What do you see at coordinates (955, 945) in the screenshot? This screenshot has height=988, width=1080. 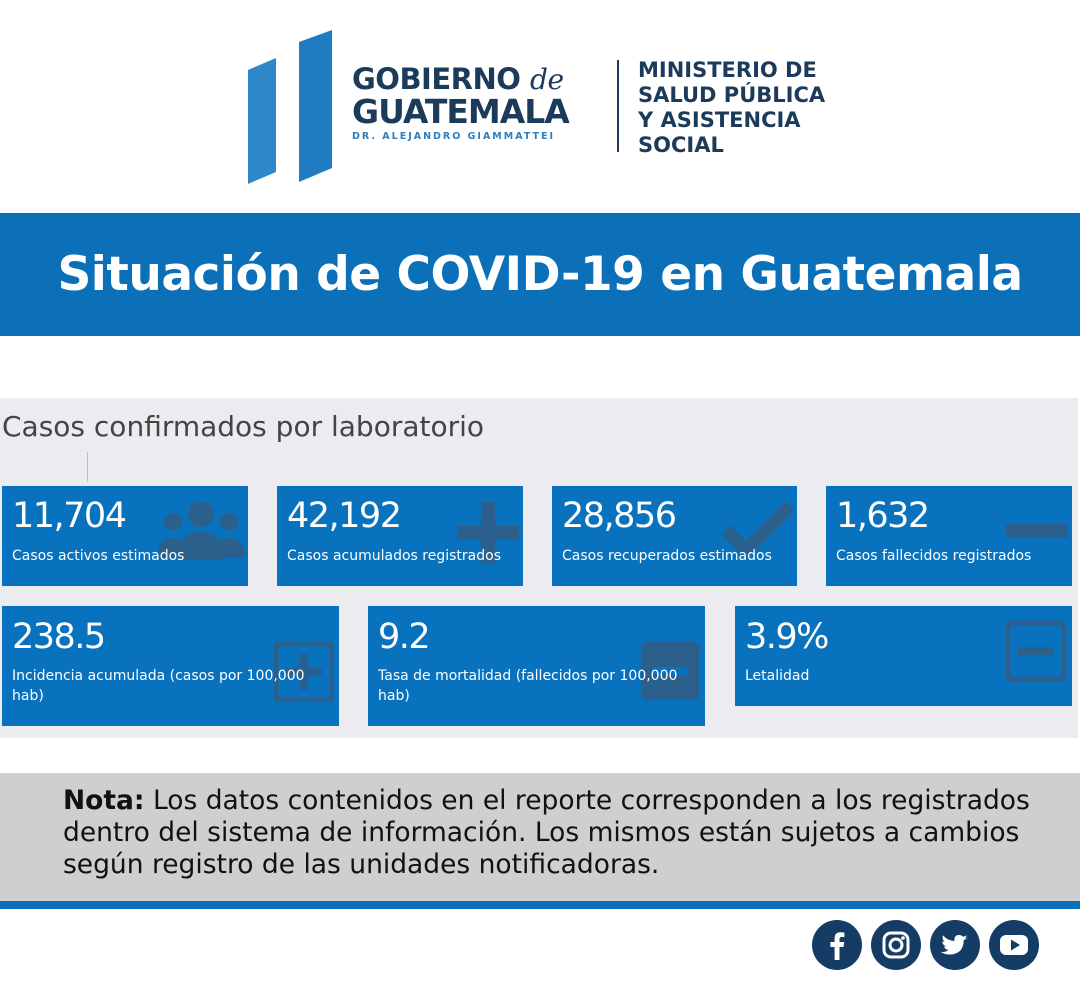 I see `twitter-icon` at bounding box center [955, 945].